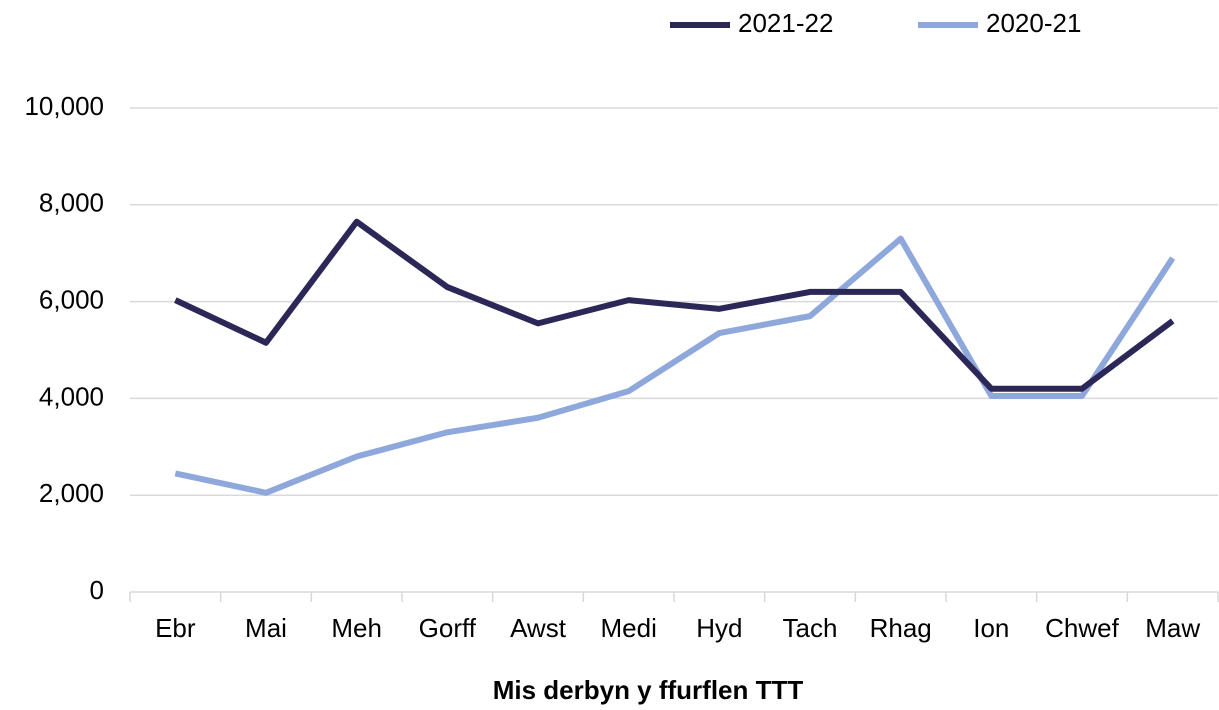 The width and height of the screenshot is (1219, 710). What do you see at coordinates (448, 628) in the screenshot?
I see `x-tick-label: Gorff` at bounding box center [448, 628].